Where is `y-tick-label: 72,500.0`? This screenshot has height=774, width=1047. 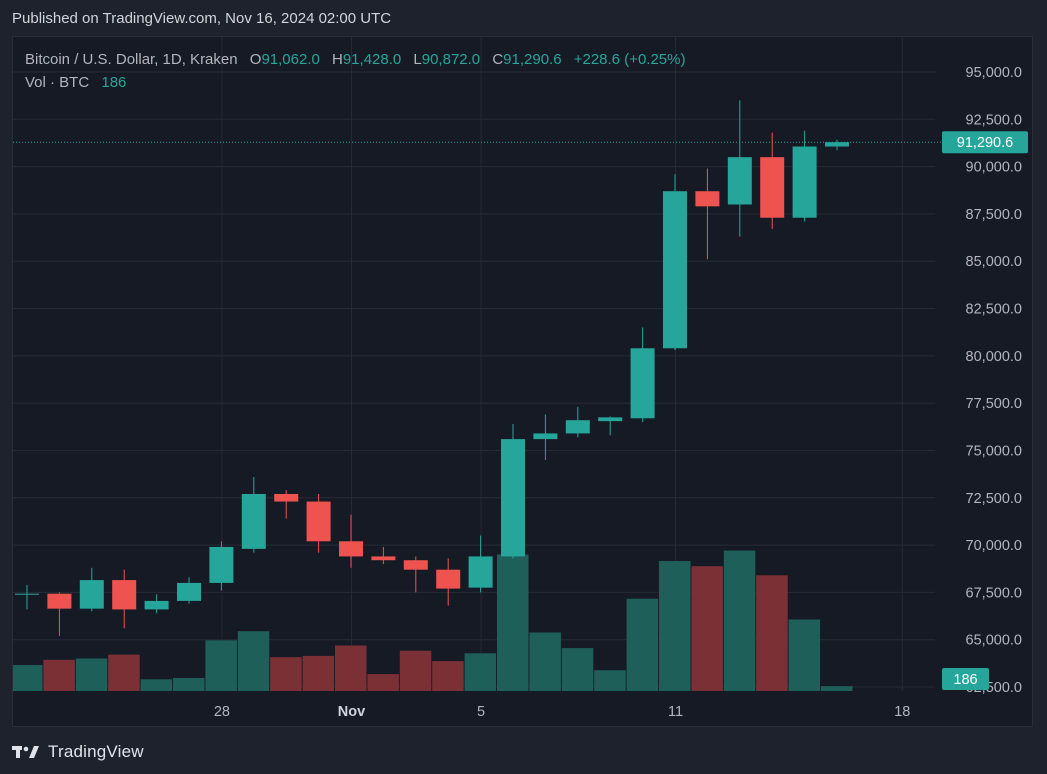
y-tick-label: 72,500.0 is located at coordinates (994, 499).